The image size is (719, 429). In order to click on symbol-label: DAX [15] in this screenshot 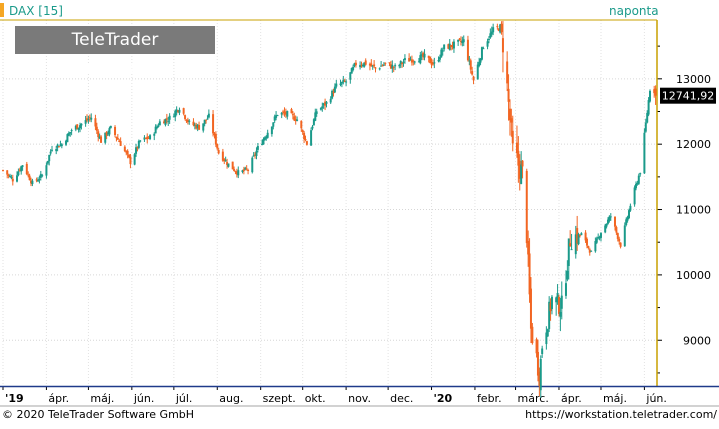, I will do `click(36, 11)`.